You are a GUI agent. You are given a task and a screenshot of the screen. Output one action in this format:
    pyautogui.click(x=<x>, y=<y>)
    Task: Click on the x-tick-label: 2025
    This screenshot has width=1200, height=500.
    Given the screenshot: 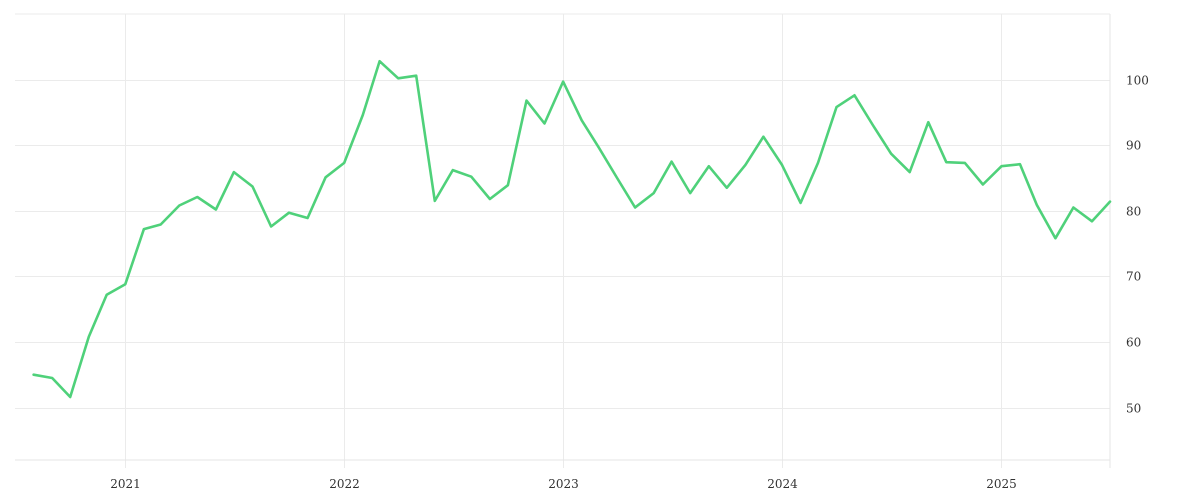 What is the action you would take?
    pyautogui.click(x=1001, y=484)
    